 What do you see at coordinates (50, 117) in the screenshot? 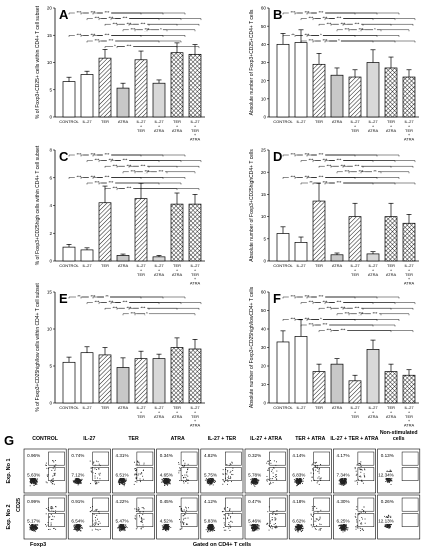
I see `y-tick-label: 0` at bounding box center [50, 117].